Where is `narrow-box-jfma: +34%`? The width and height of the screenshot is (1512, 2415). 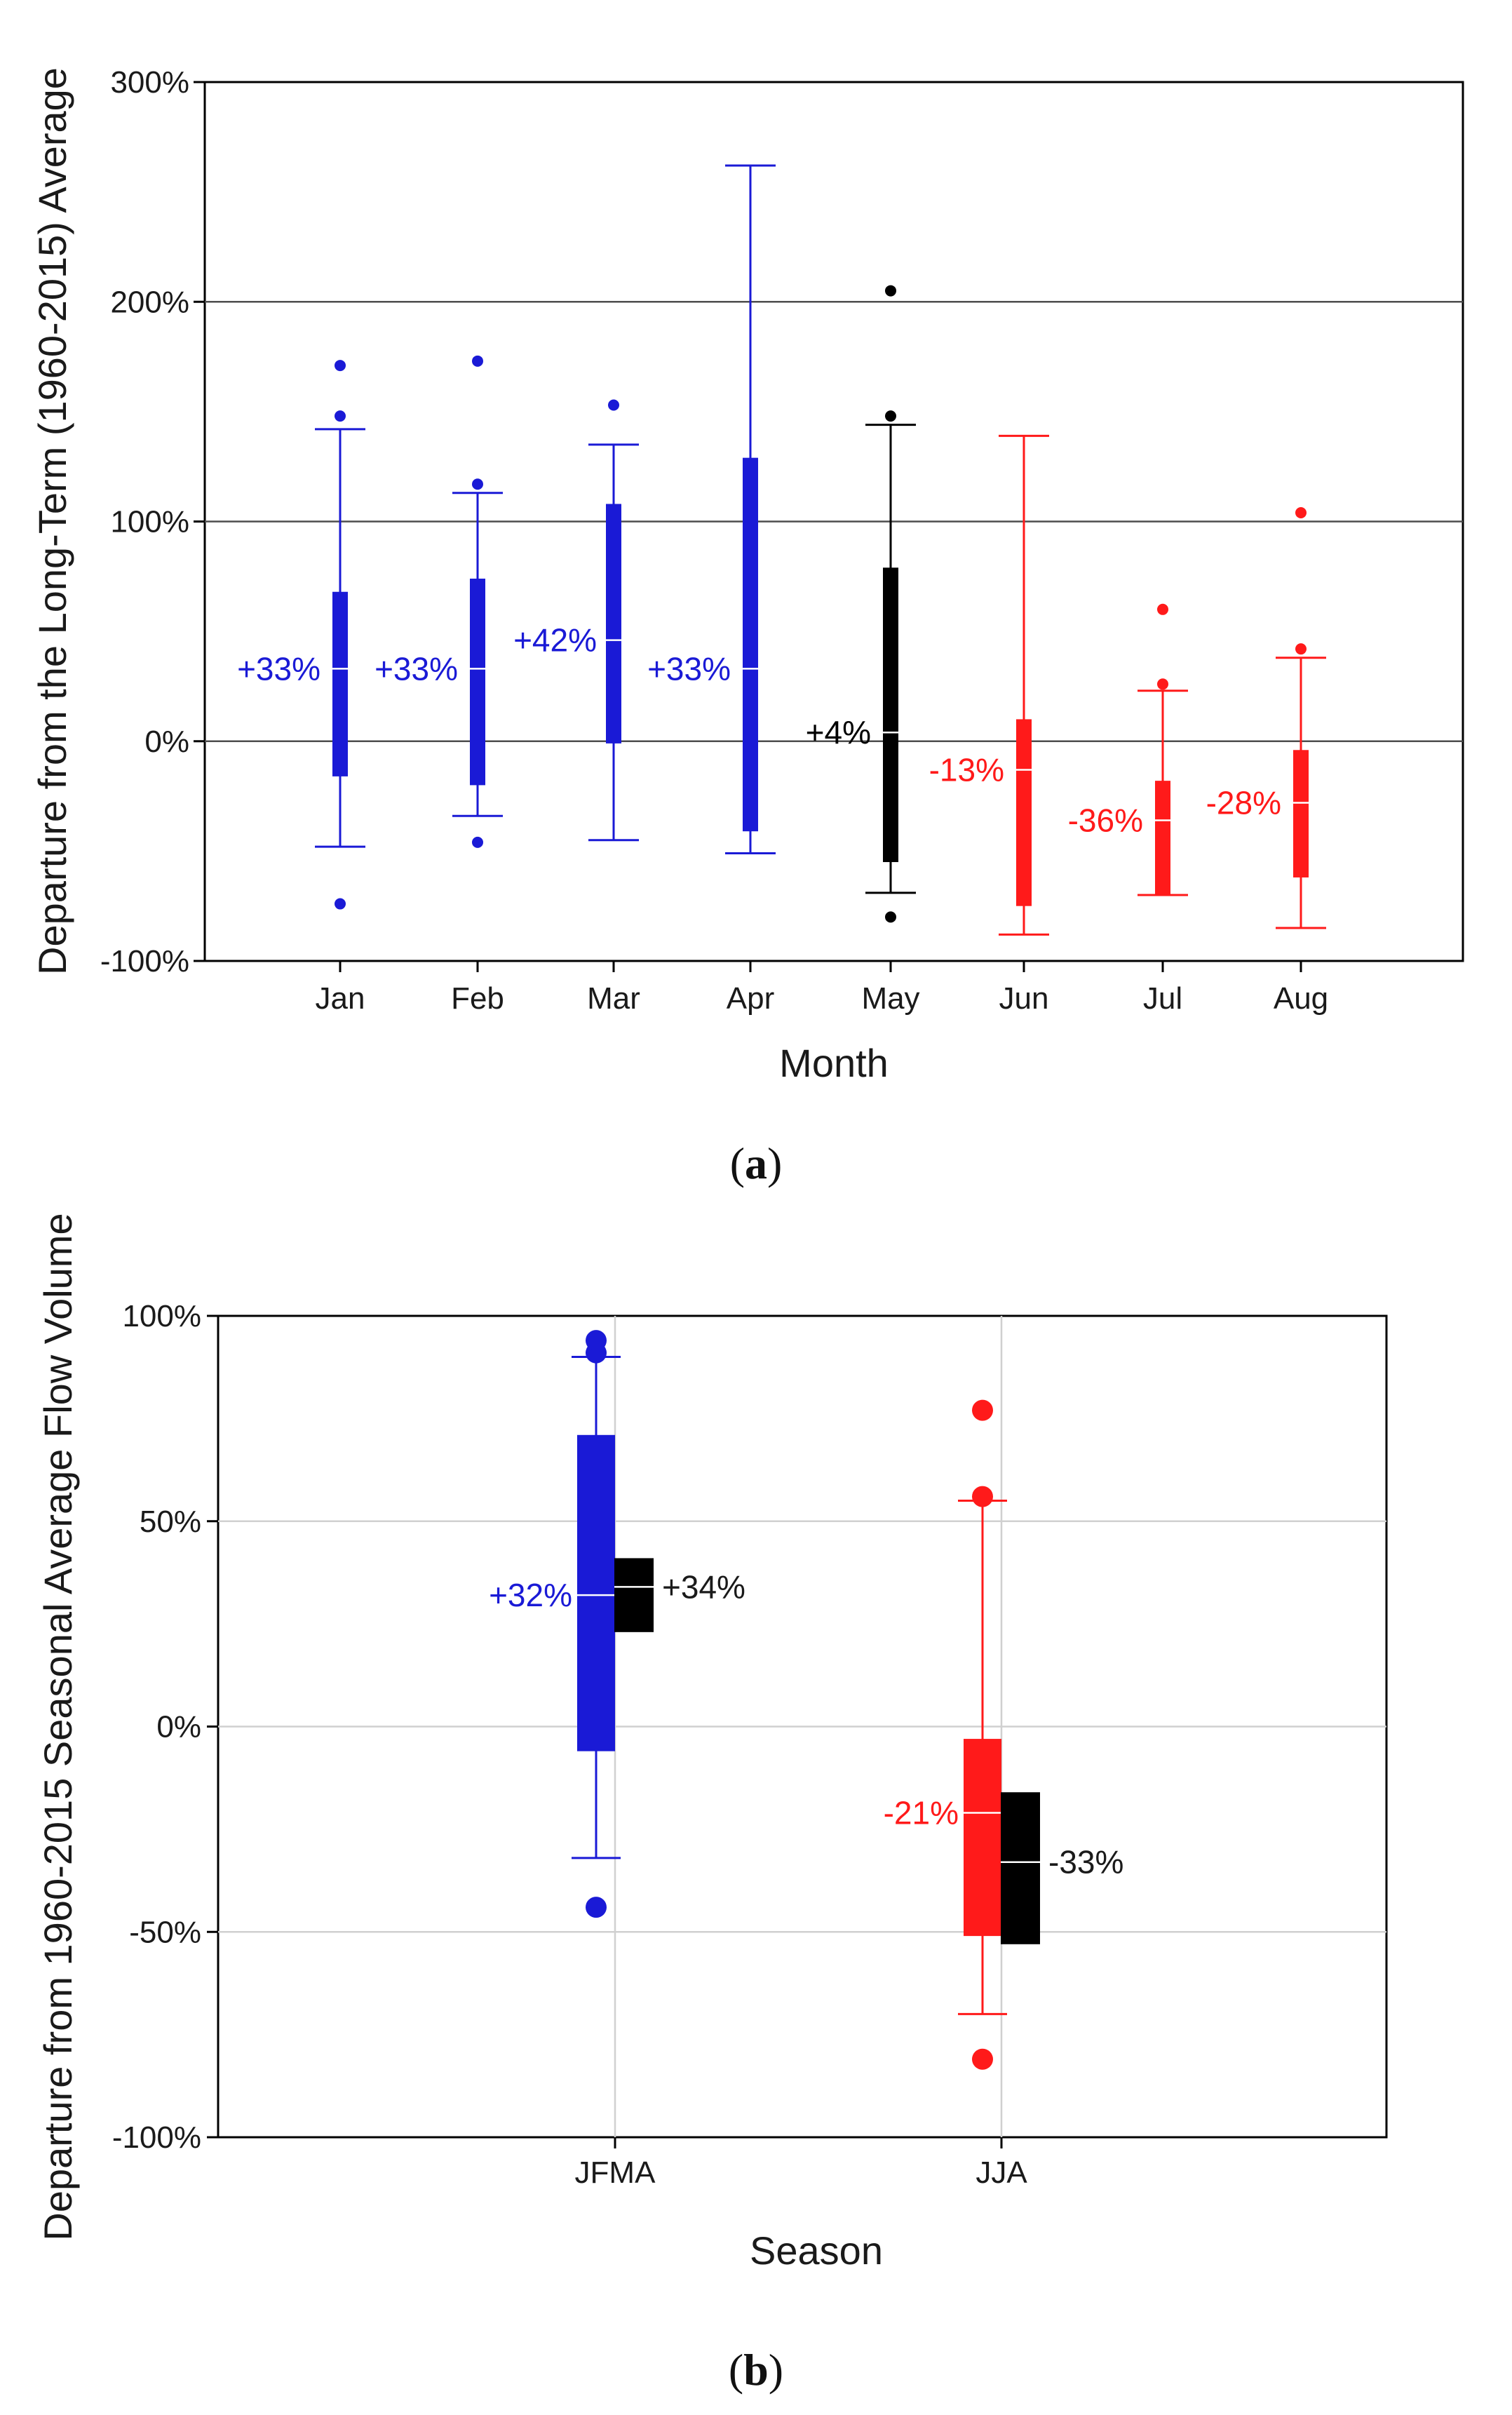
narrow-box-jfma: +34% is located at coordinates (679, 1595).